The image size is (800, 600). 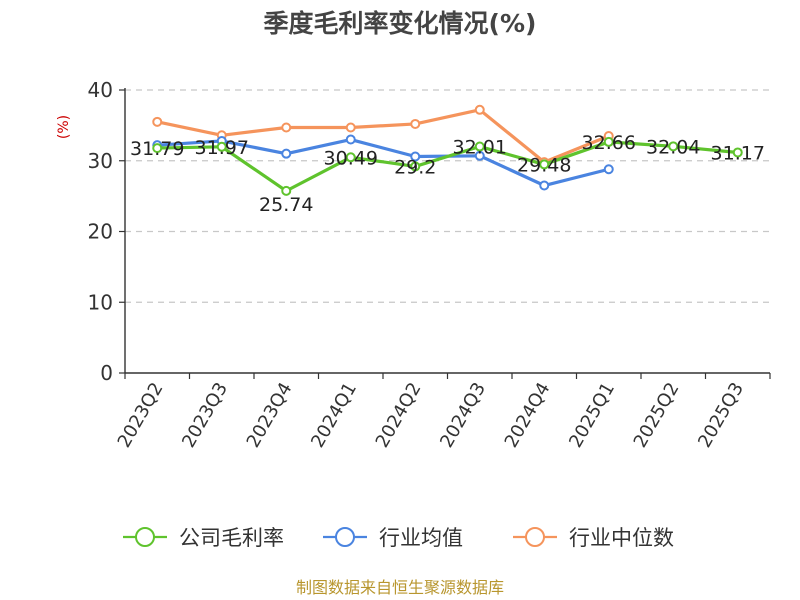 I want to click on x-tick-label: 2024Q3, so click(x=463, y=415).